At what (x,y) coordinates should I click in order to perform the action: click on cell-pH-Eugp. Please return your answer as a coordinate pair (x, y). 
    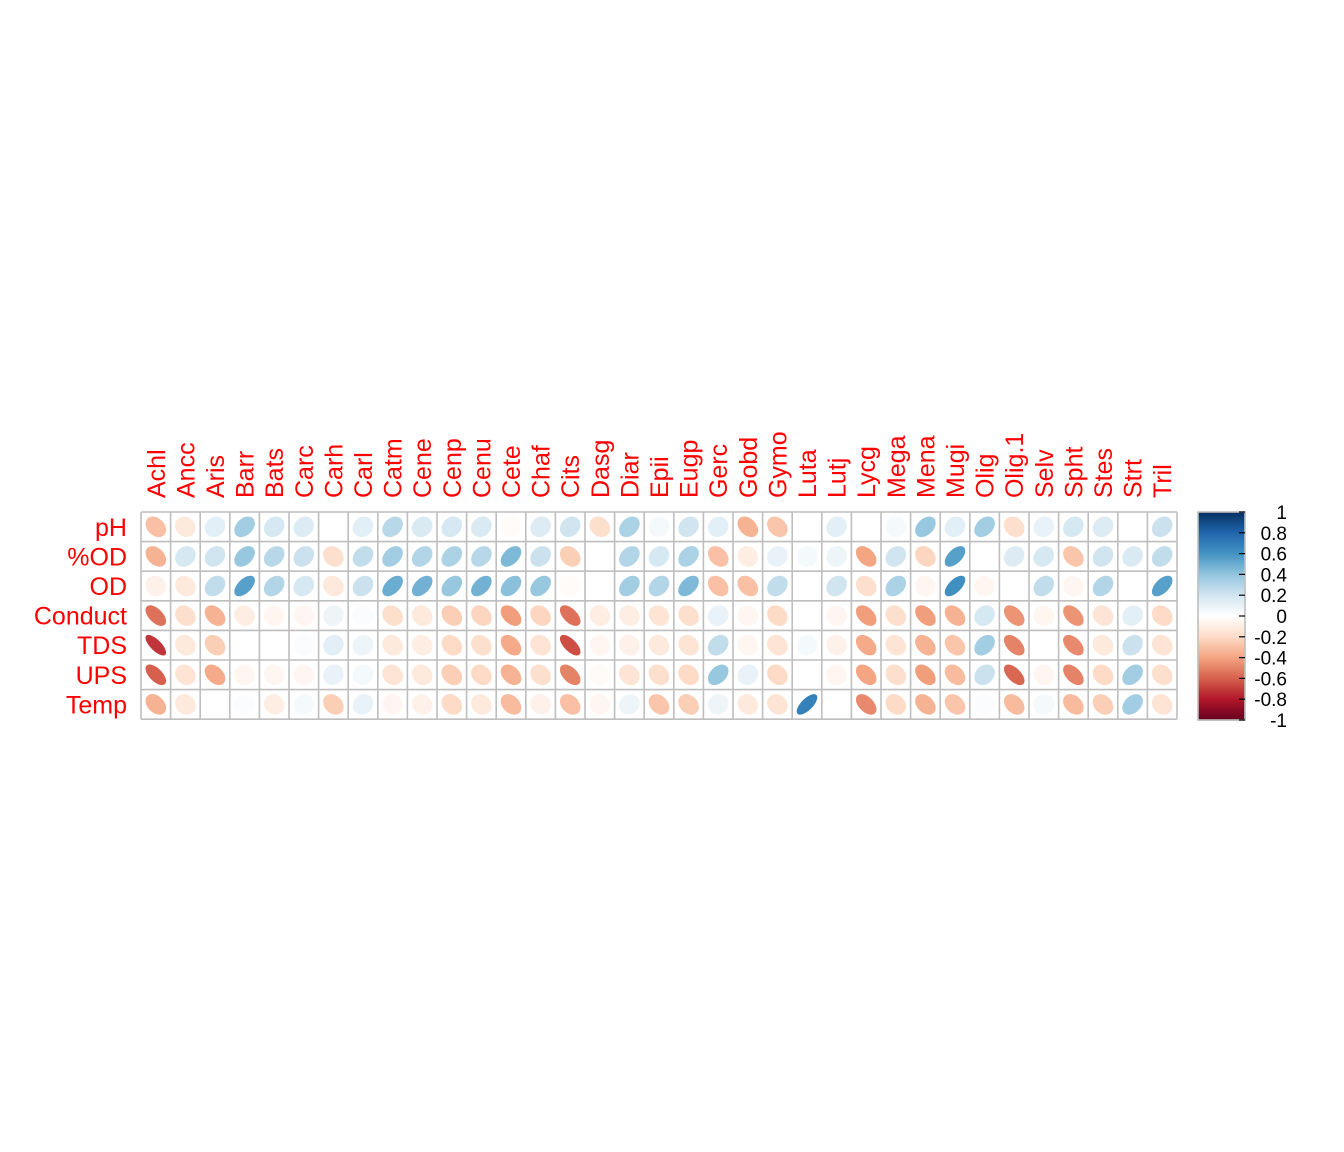
    Looking at the image, I should click on (688, 527).